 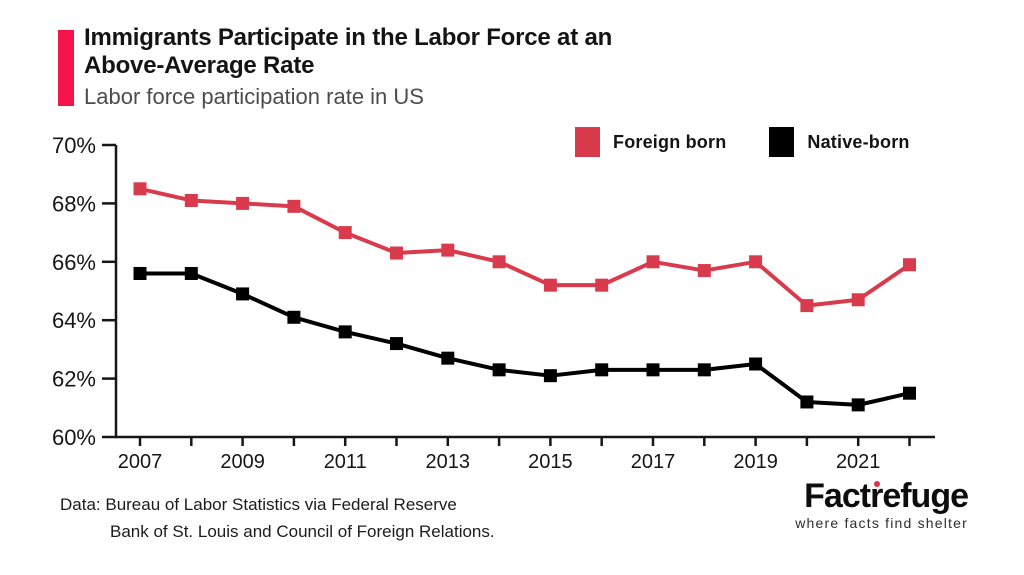 What do you see at coordinates (345, 462) in the screenshot?
I see `x-tick-label: 2011` at bounding box center [345, 462].